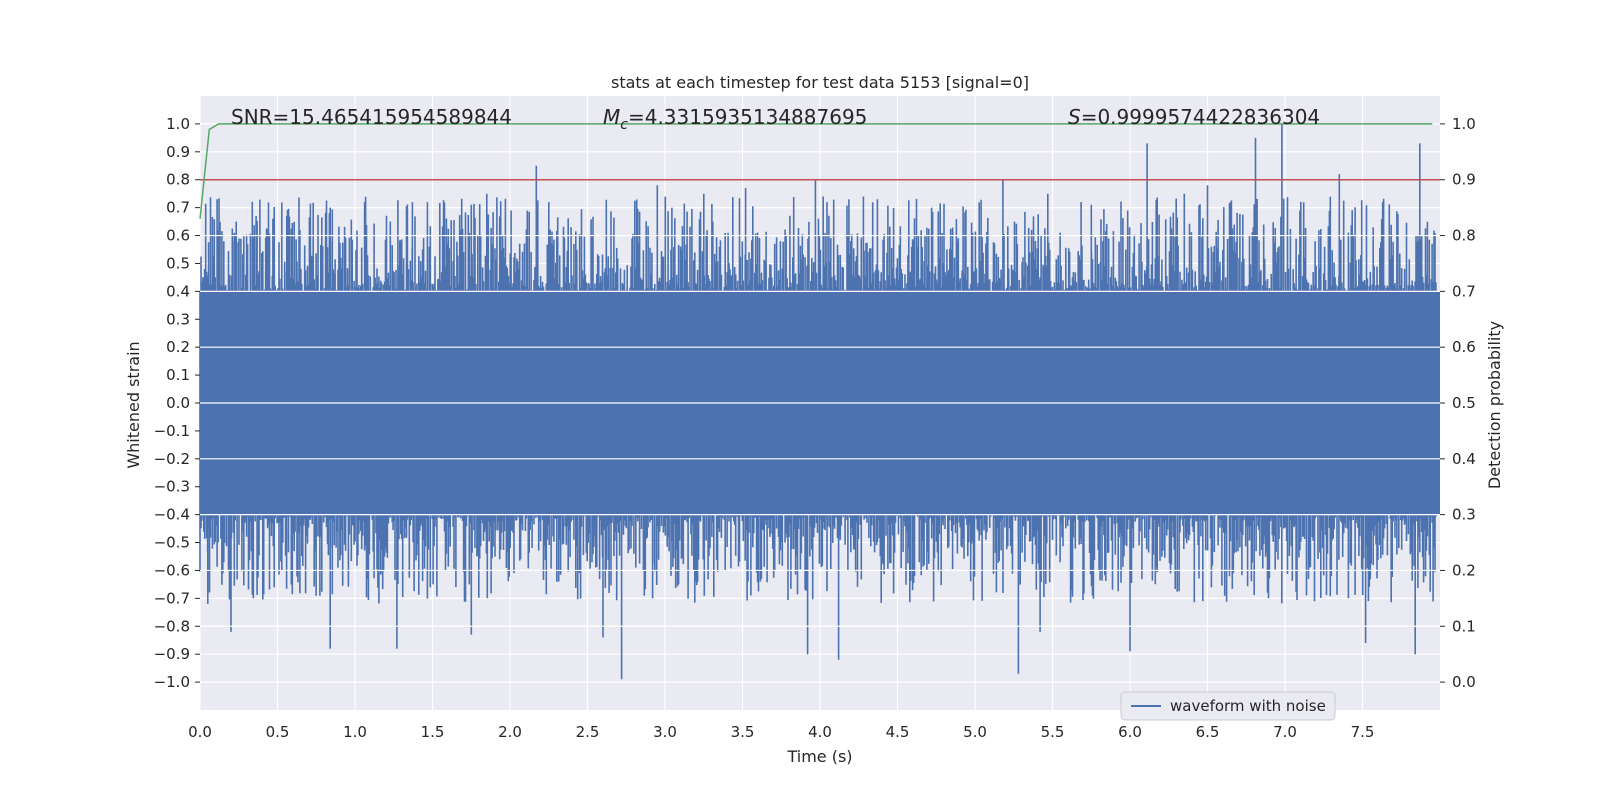 This screenshot has width=1600, height=804. I want to click on legend: waveform with noise, so click(1228, 706).